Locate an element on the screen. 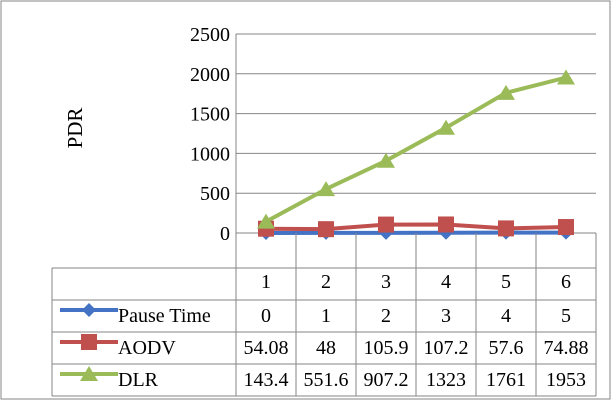  data-label: 1761 is located at coordinates (506, 380).